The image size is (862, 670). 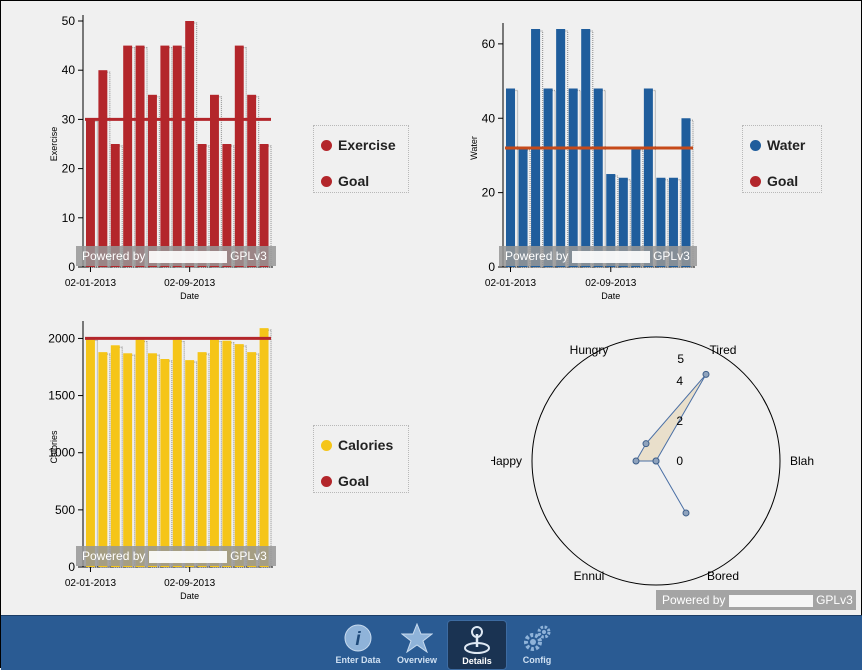 What do you see at coordinates (69, 21) in the screenshot?
I see `y-tick-label: 50` at bounding box center [69, 21].